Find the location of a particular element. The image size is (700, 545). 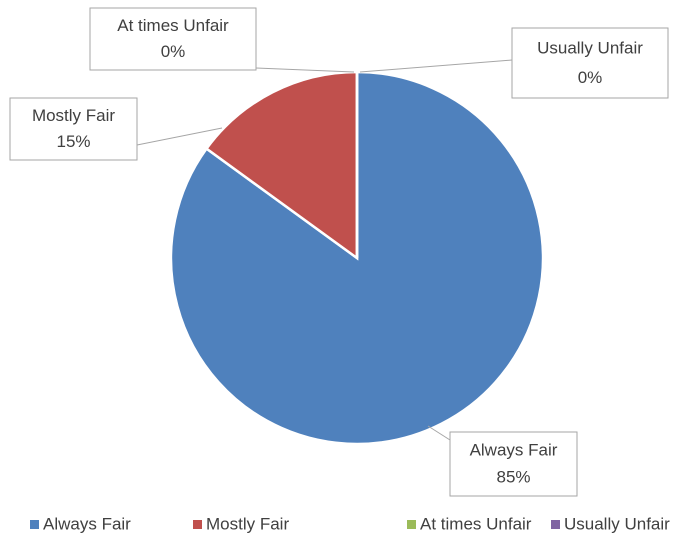

legend-label: Always Fair is located at coordinates (87, 523).